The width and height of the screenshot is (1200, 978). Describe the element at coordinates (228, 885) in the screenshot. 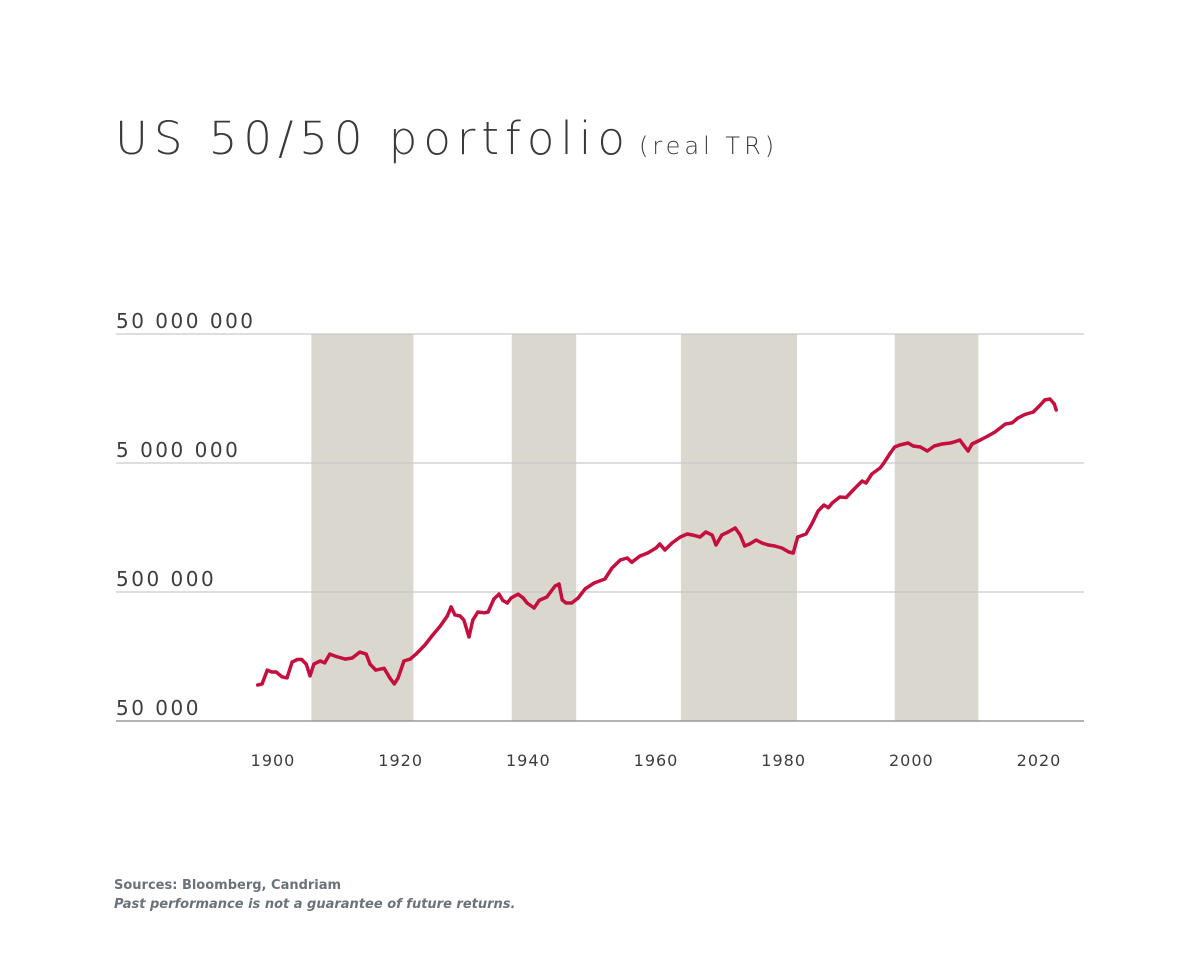

I see `footer-sources: Sources: Bloomberg, Candriam` at that location.